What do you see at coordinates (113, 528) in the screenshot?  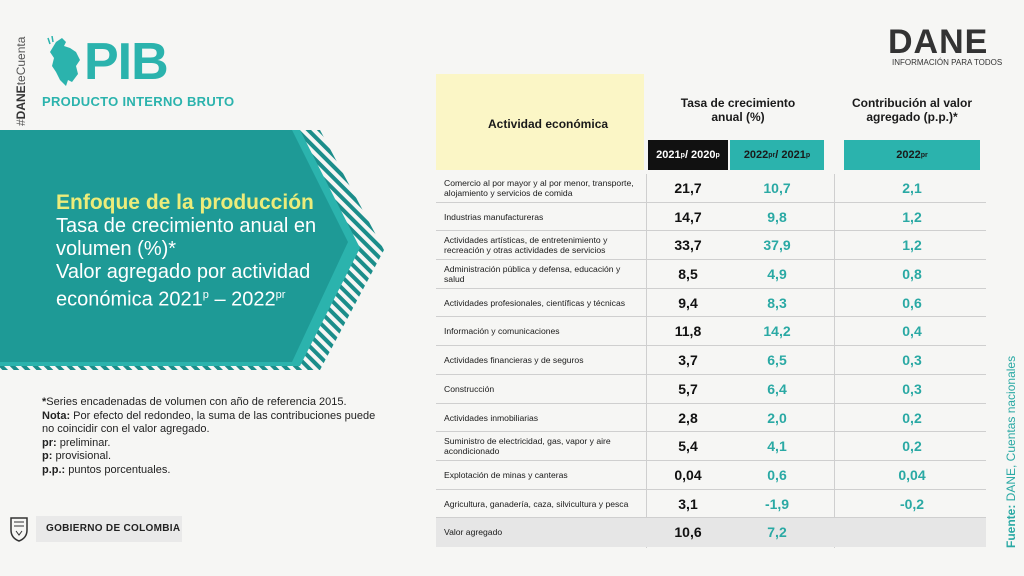 I see `gov-label: GOBIERNO DE COLOMBIA` at bounding box center [113, 528].